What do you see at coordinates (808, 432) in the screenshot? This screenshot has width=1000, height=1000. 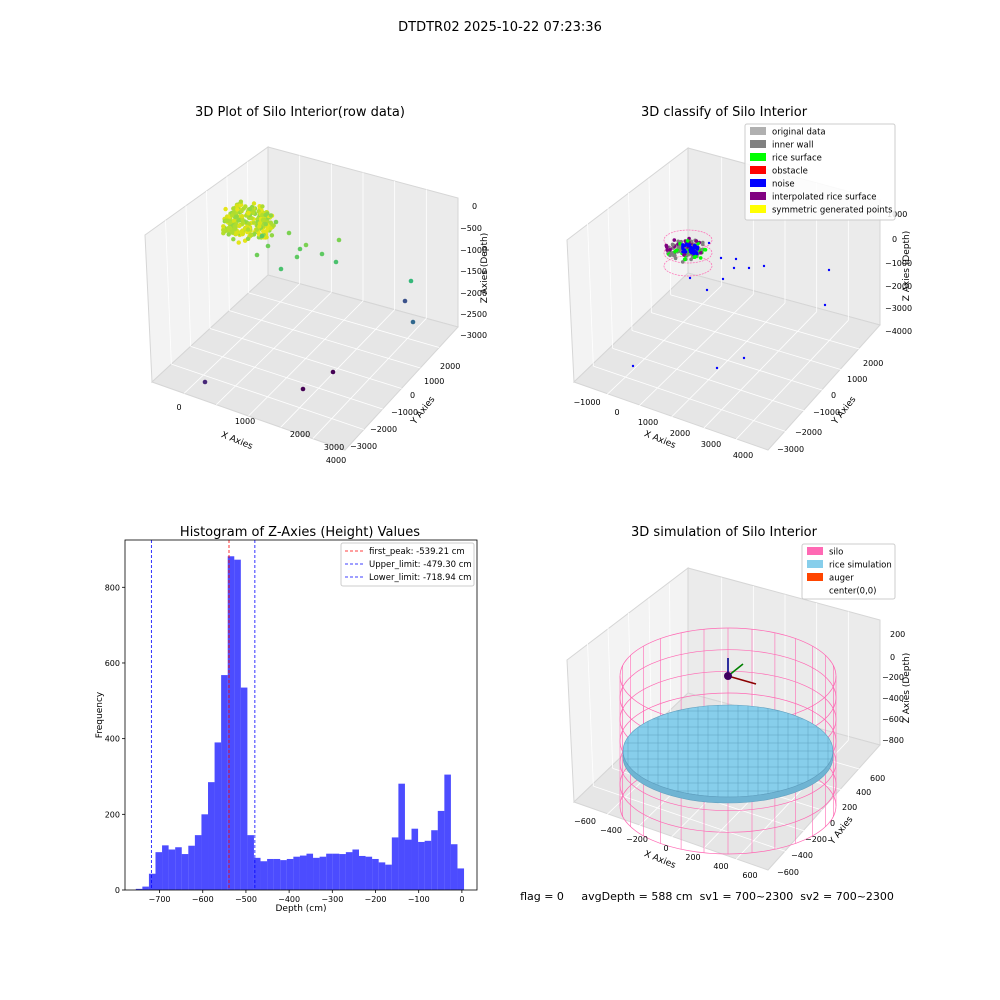 I see `classify-ytick: −2000` at bounding box center [808, 432].